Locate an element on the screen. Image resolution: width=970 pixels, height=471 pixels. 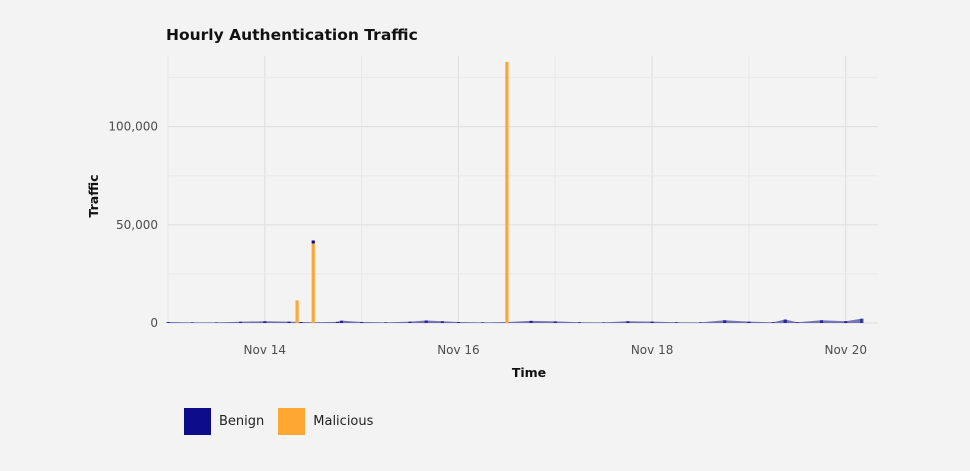
chart-title: Hourly Authentication Traffic is located at coordinates (292, 35).